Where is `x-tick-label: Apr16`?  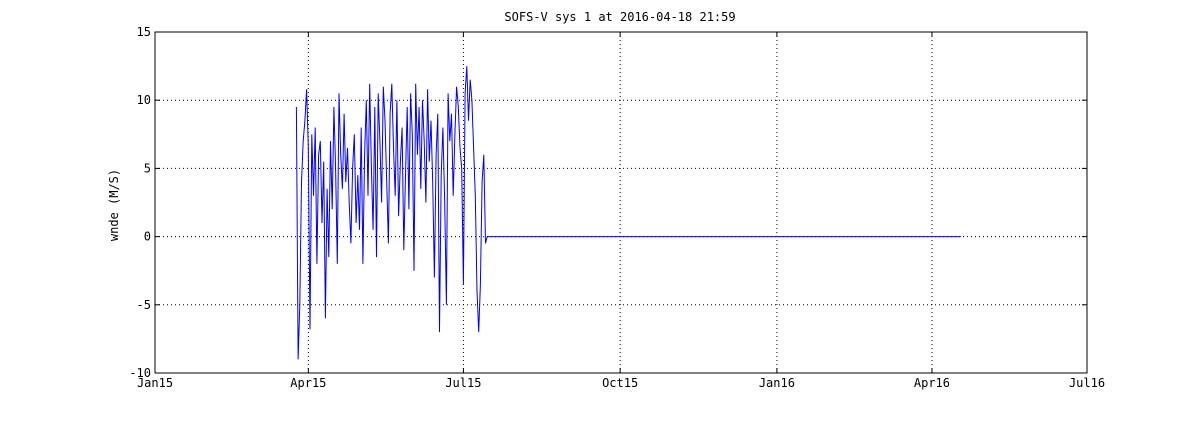
x-tick-label: Apr16 is located at coordinates (932, 383).